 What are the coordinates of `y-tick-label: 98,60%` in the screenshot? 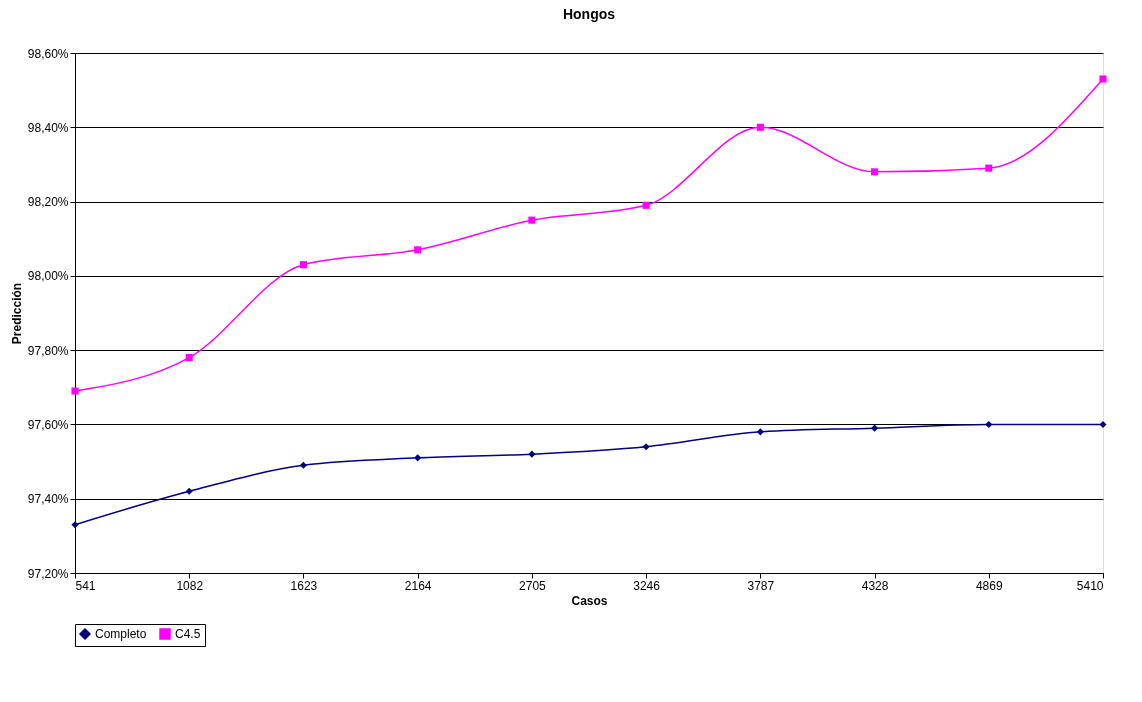 It's located at (48, 53).